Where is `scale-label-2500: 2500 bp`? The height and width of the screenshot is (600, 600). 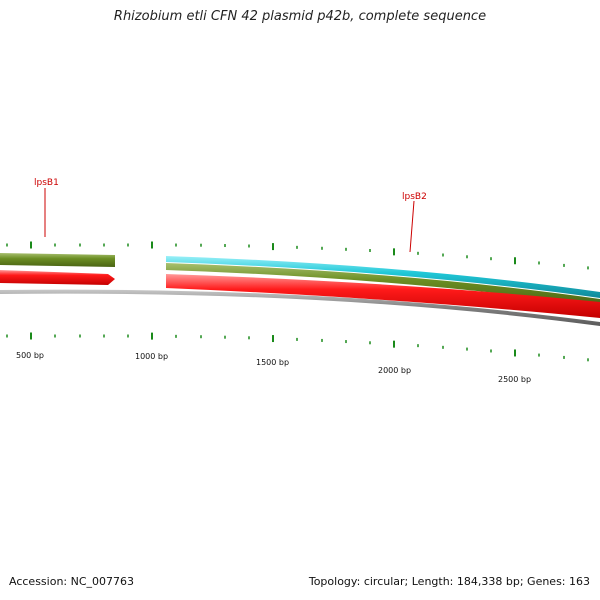 scale-label-2500: 2500 bp is located at coordinates (514, 379).